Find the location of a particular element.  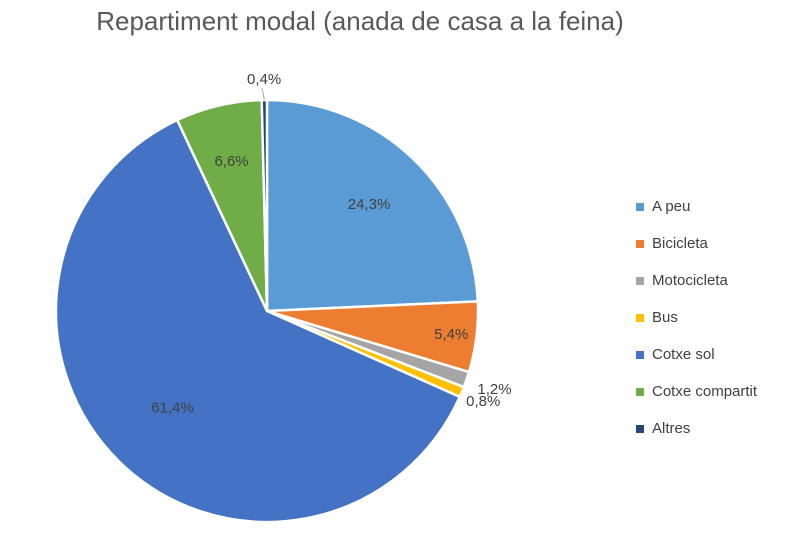

legend-label: Bus is located at coordinates (665, 317).